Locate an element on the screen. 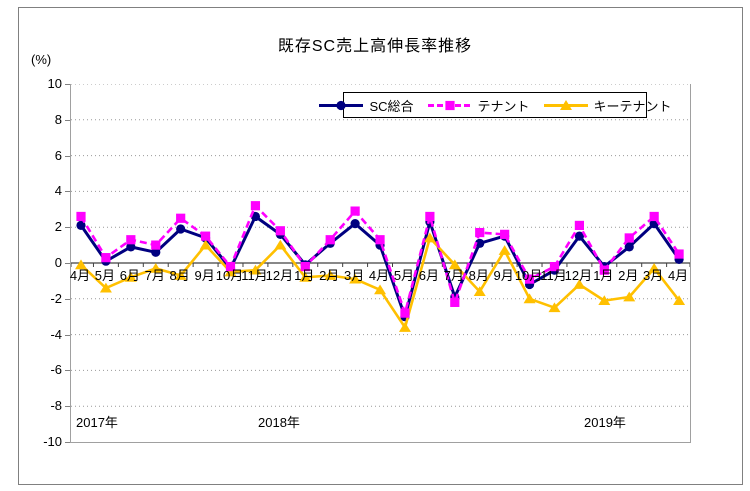 The height and width of the screenshot is (491, 750). y-axis-tick-label: -6 is located at coordinates (56, 370).